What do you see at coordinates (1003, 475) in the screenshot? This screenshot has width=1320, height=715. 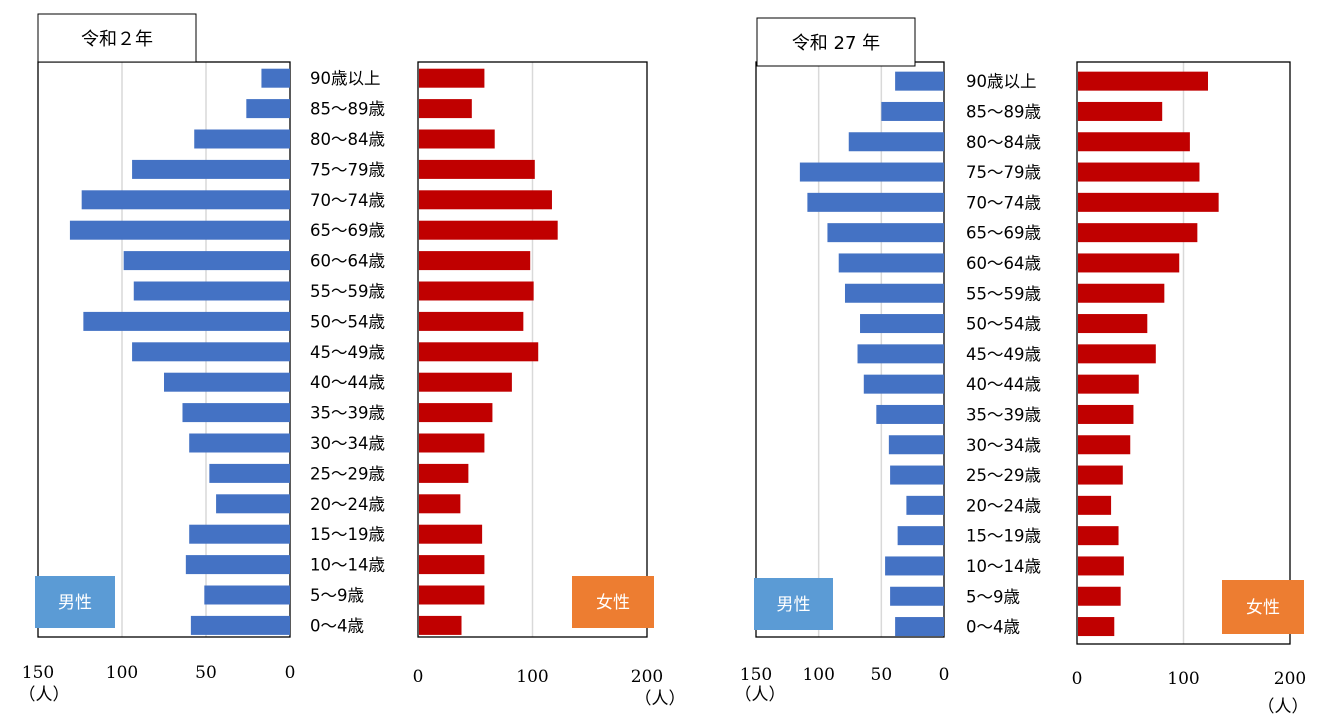 I see `age-group-label: 25～29歳` at bounding box center [1003, 475].